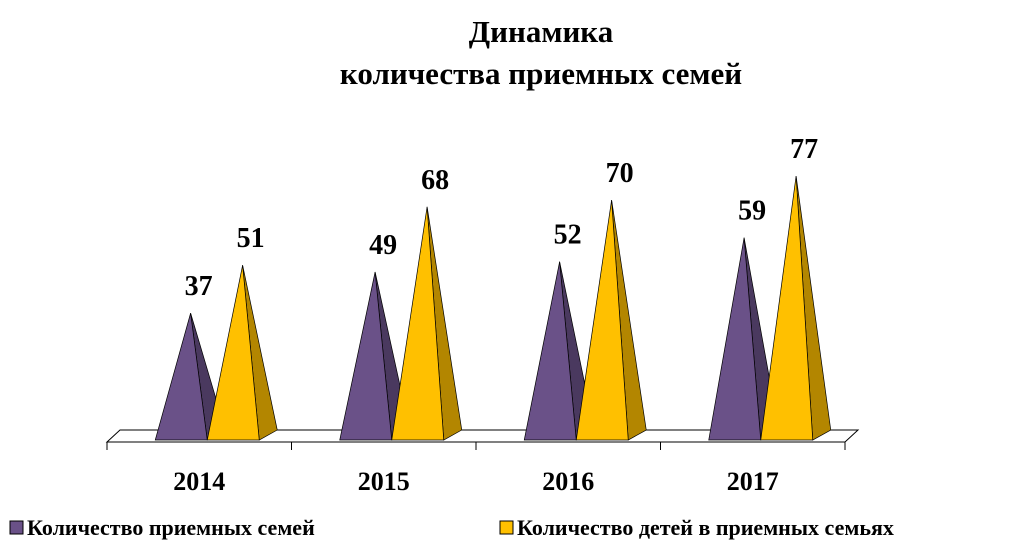 The image size is (1019, 546). Describe the element at coordinates (752, 211) in the screenshot. I see `data-label: 59` at that location.